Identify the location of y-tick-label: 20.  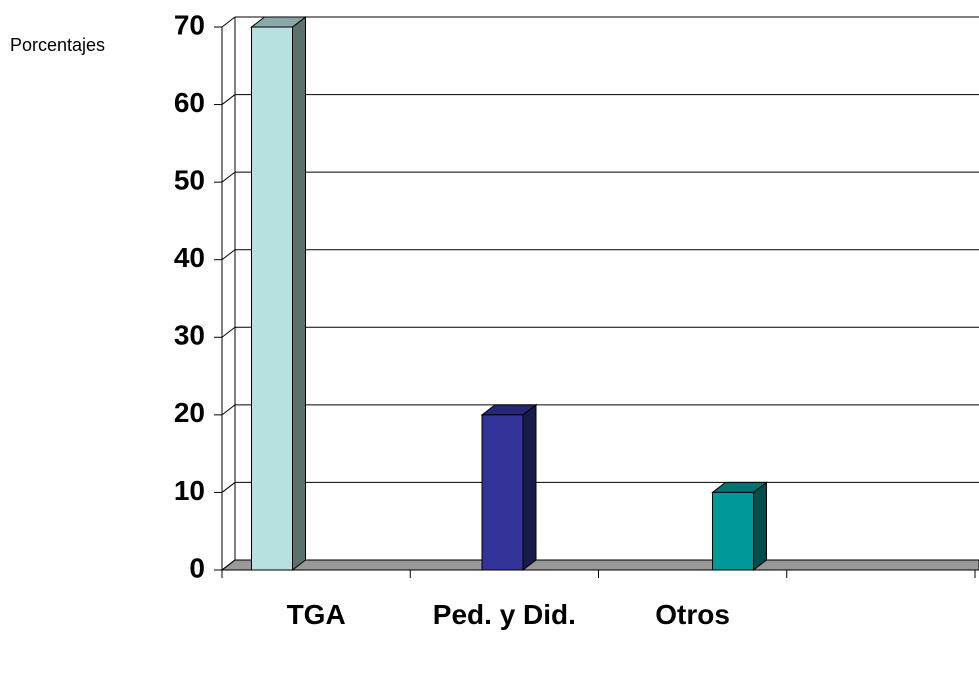
(189, 412).